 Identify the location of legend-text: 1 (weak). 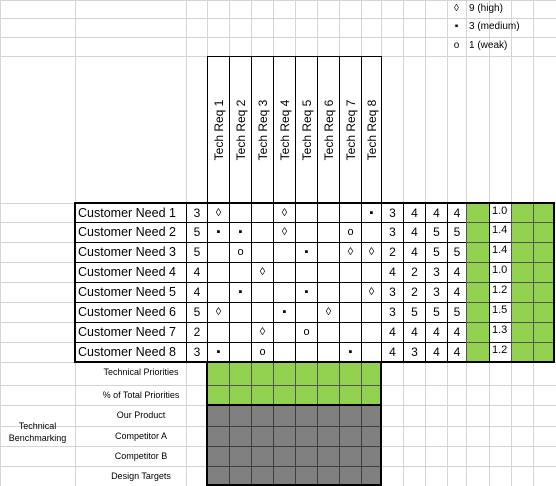
(488, 45).